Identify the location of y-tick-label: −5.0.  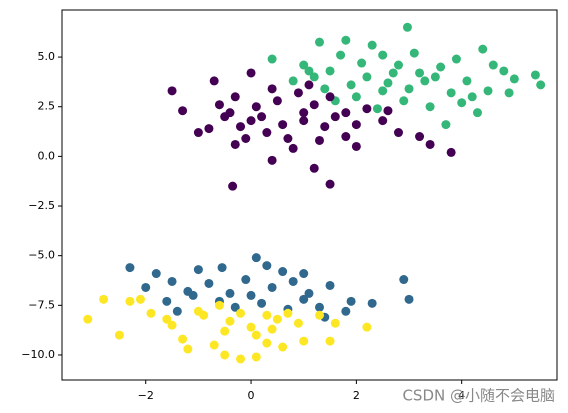
(41, 255).